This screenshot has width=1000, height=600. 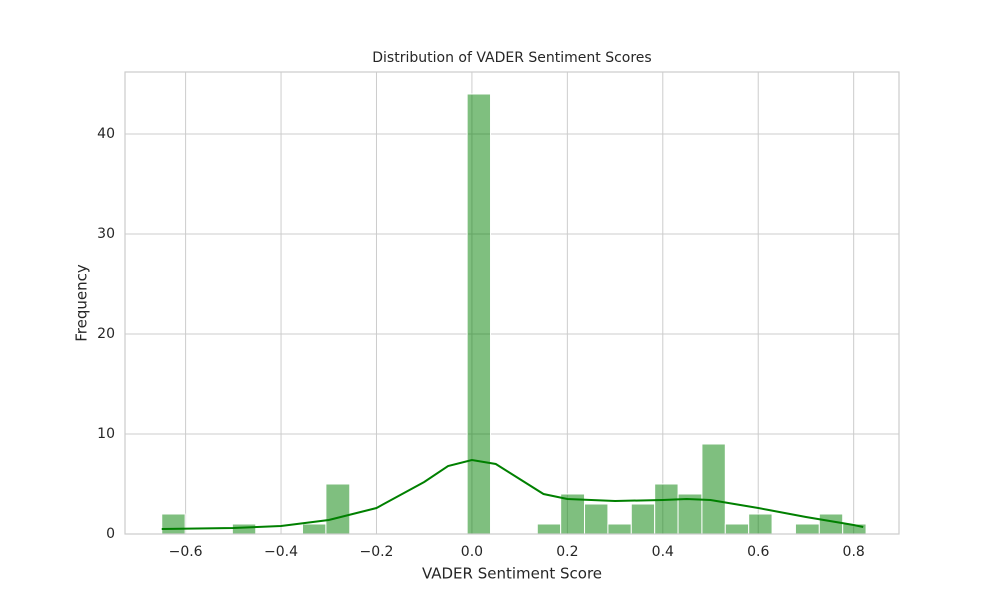 What do you see at coordinates (281, 552) in the screenshot?
I see `x-tick-label: −0.4` at bounding box center [281, 552].